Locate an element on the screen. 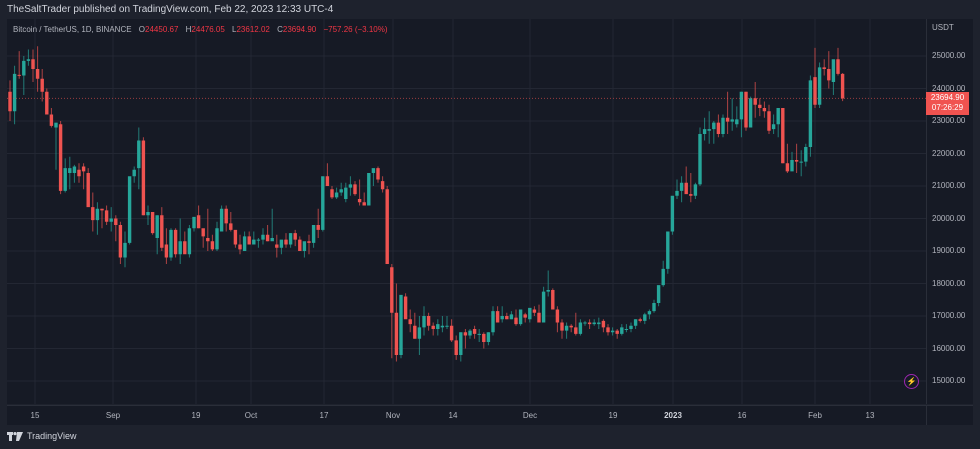 The width and height of the screenshot is (980, 449). high-value: 24476.05 is located at coordinates (208, 29).